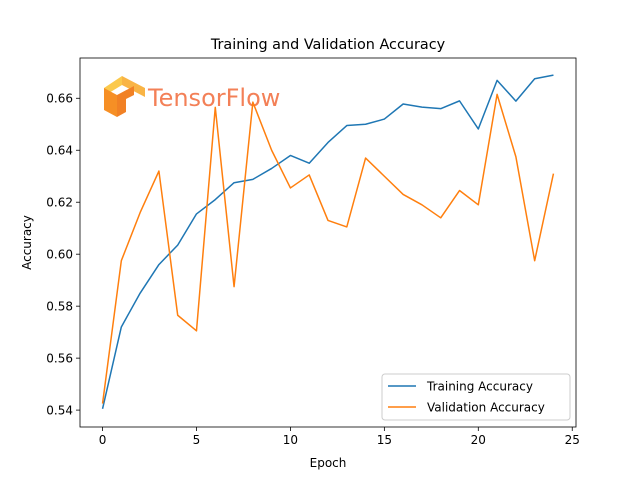 The image size is (640, 480). I want to click on x-axis-ticks: 0 5 10 15 20 25, so click(339, 437).